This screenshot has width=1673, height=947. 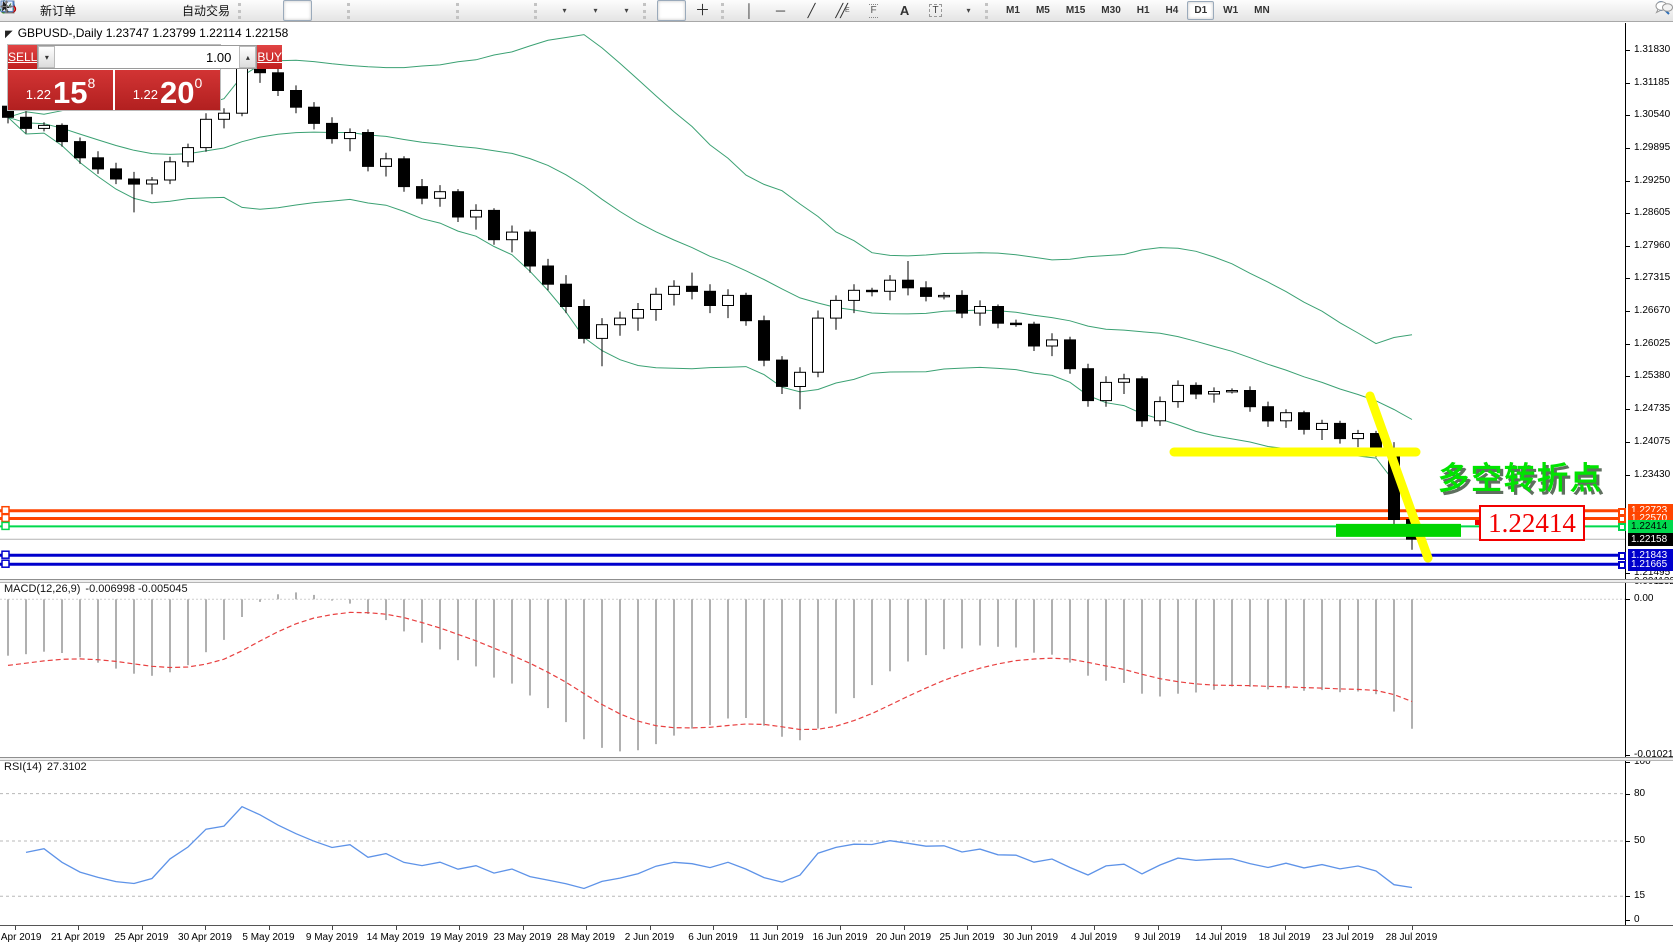 What do you see at coordinates (1111, 10) in the screenshot?
I see `timeframe-m30-button: M30` at bounding box center [1111, 10].